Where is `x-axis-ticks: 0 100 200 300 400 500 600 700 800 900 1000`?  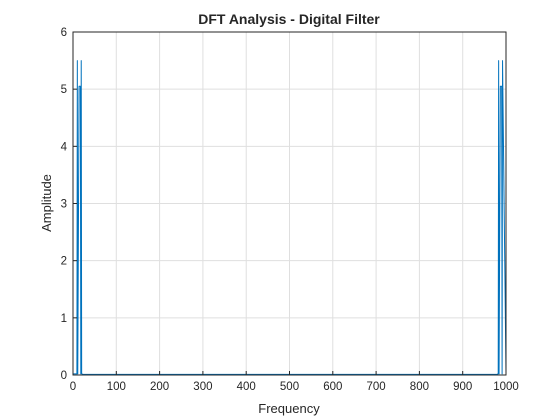
x-axis-ticks: 0 100 200 300 400 500 600 700 800 900 1000 is located at coordinates (294, 382).